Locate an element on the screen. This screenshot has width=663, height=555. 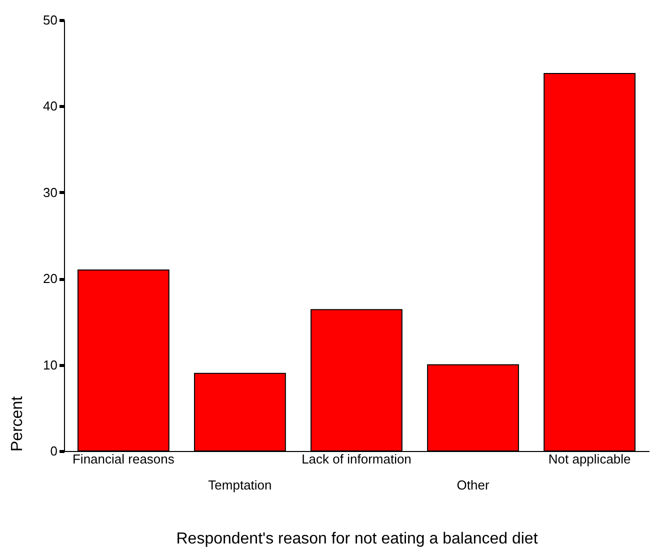
x-axis-title: Respondent's reason for not eating a balanced diet is located at coordinates (357, 539).